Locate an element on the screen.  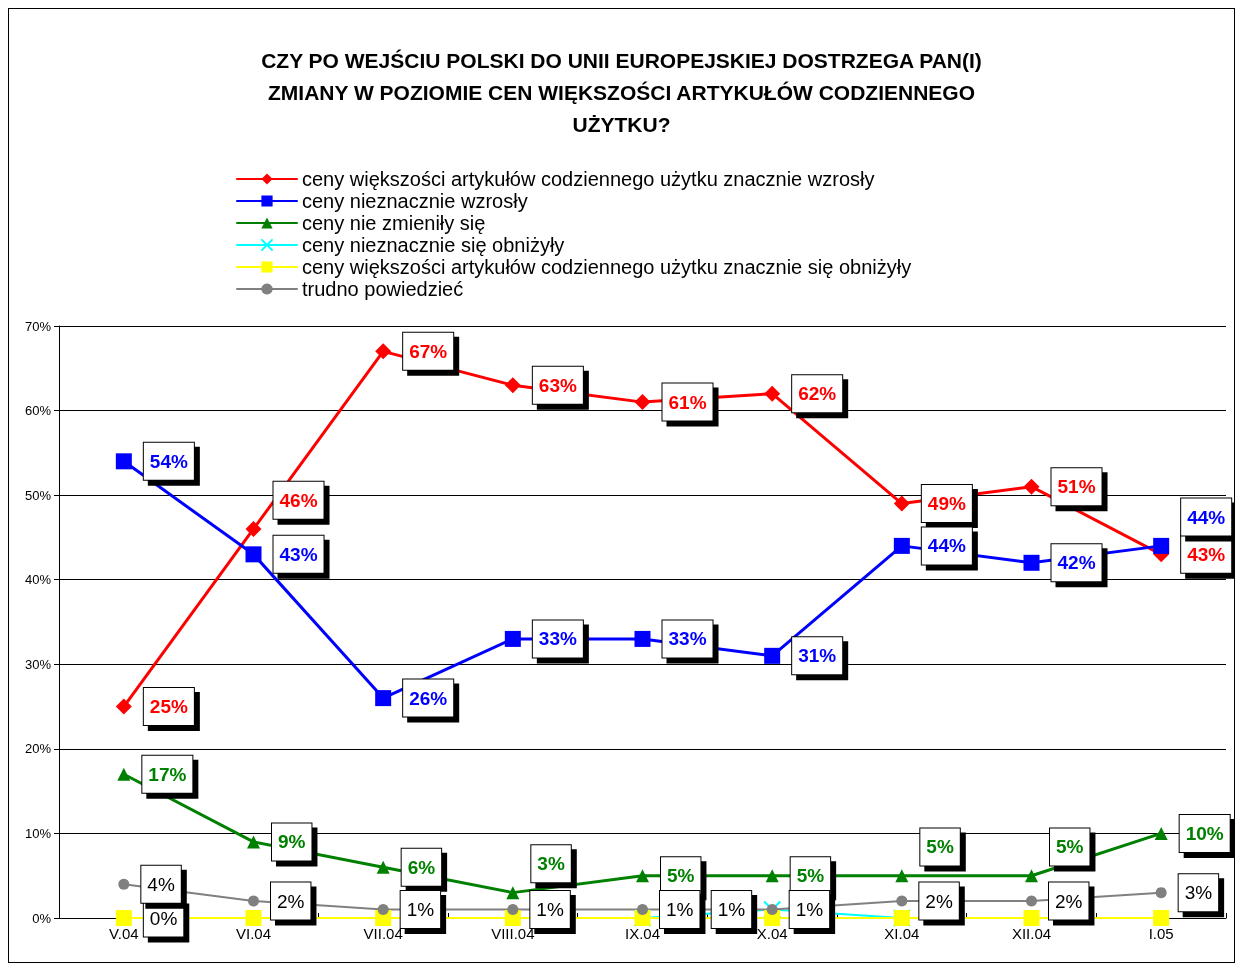
y-tick-label: 60% is located at coordinates (38, 411).